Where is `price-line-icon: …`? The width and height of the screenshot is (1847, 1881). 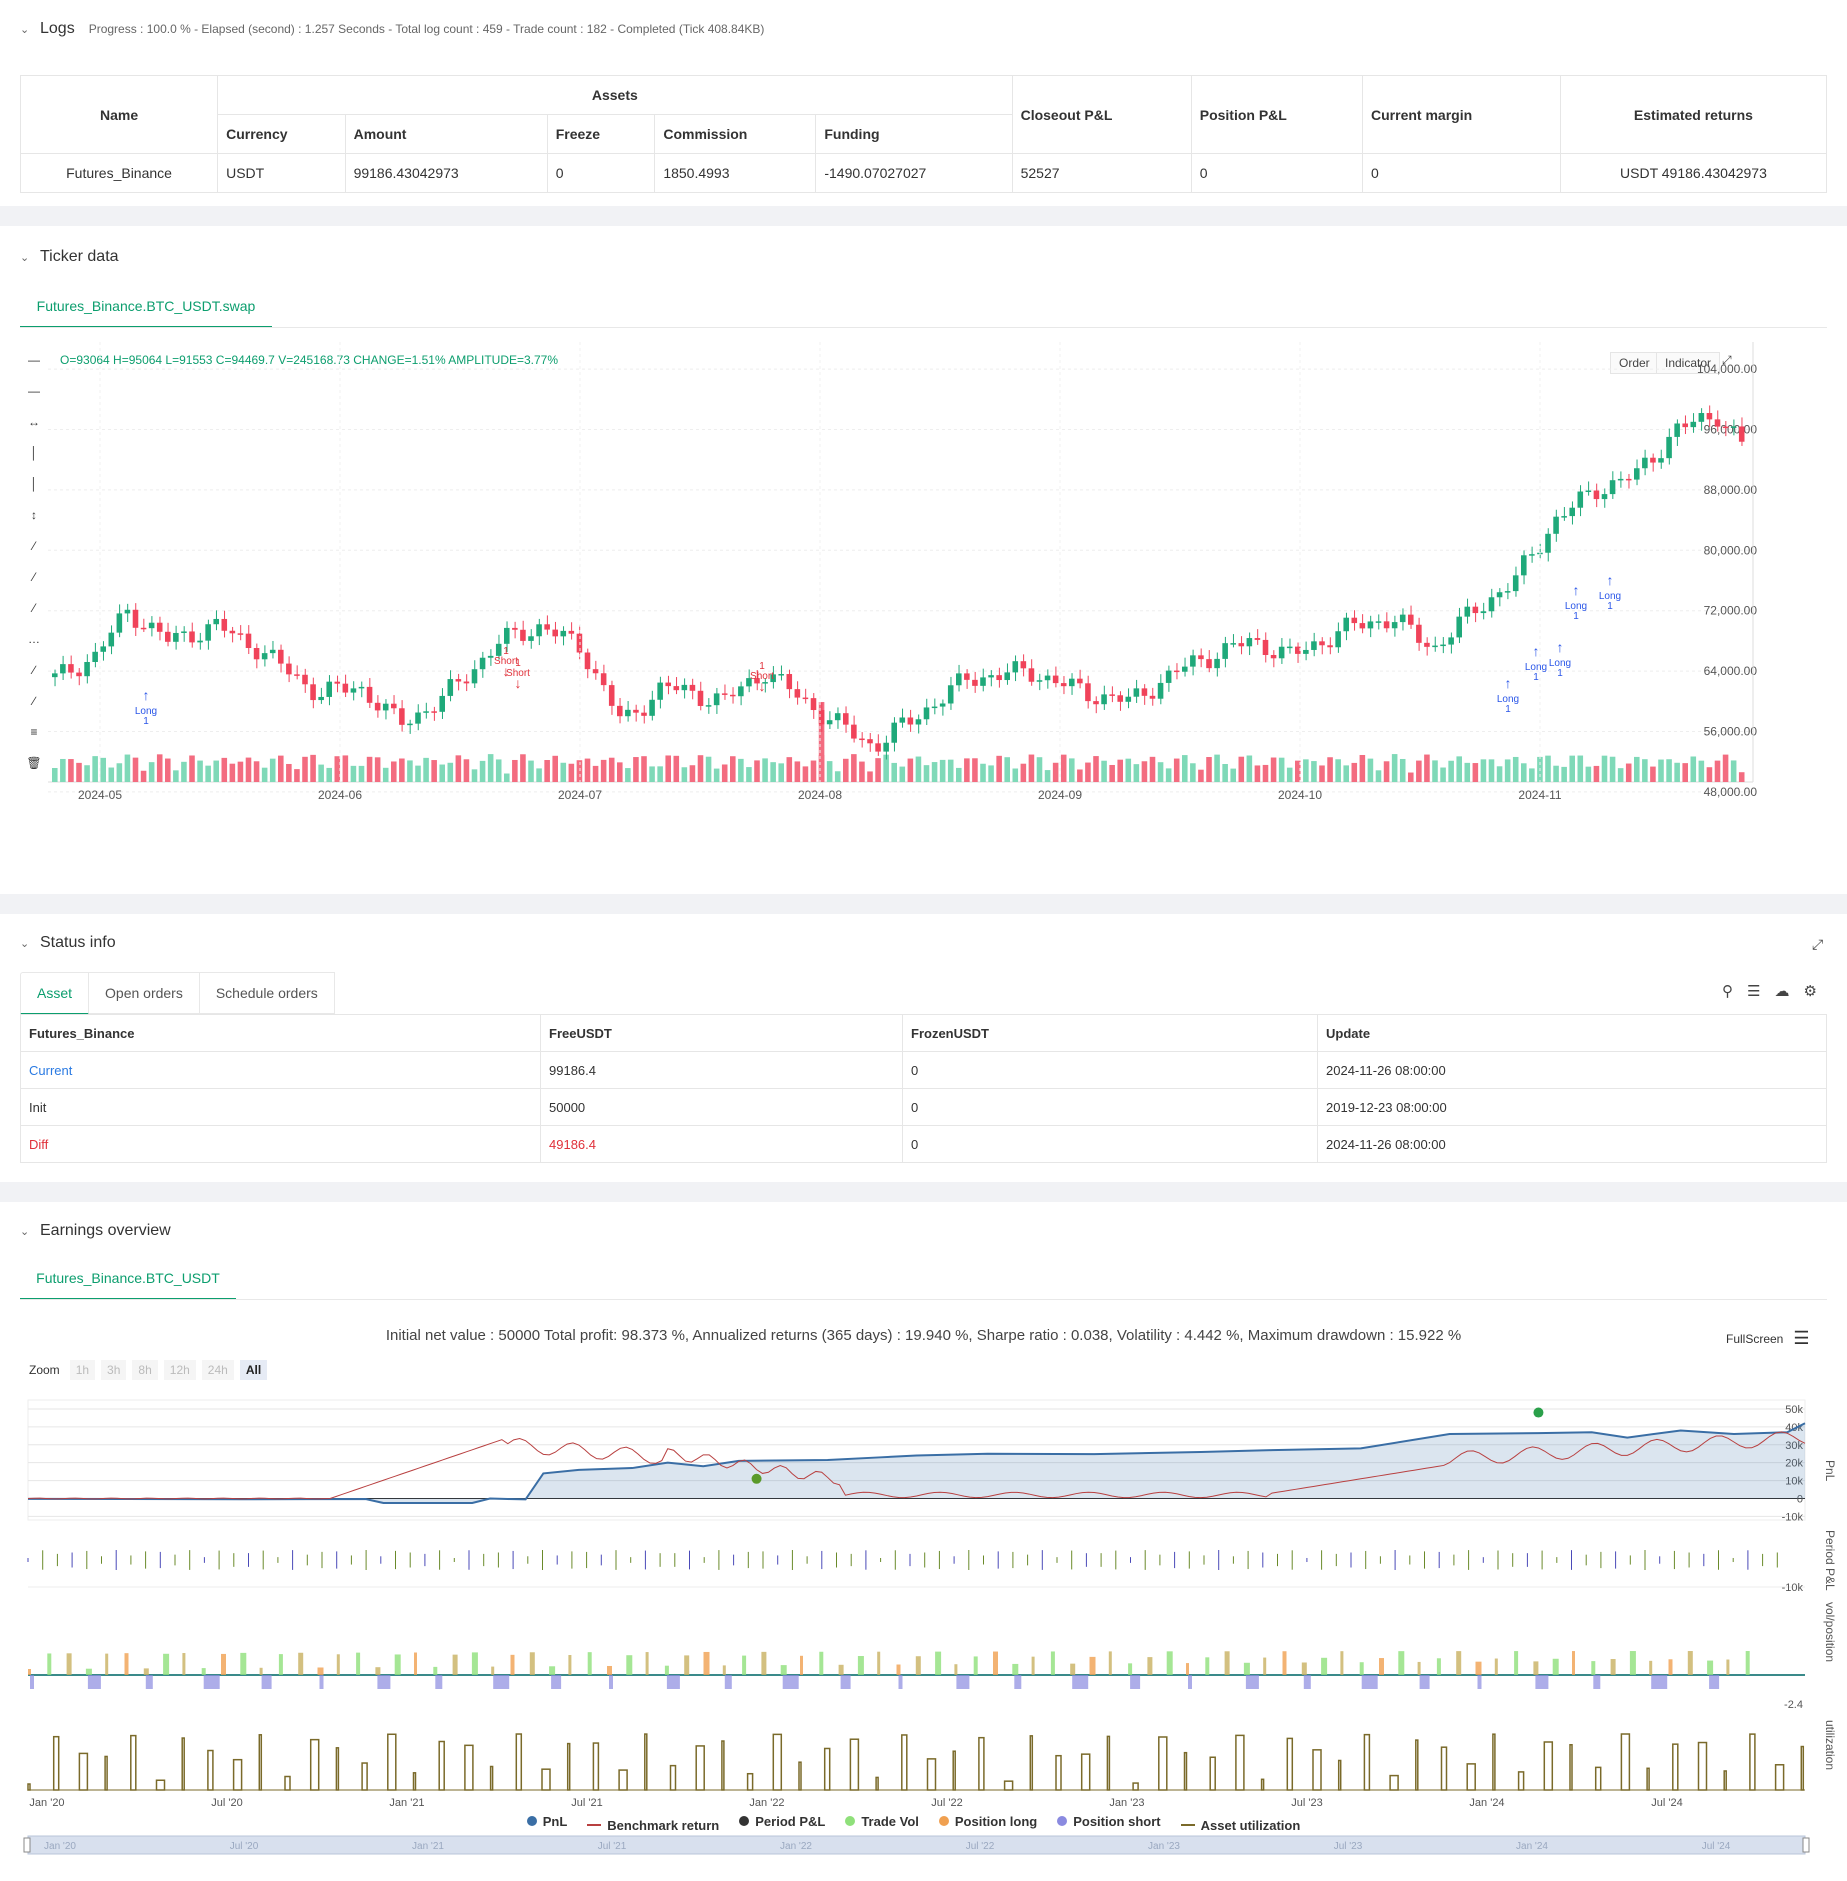 price-line-icon: … is located at coordinates (34, 639).